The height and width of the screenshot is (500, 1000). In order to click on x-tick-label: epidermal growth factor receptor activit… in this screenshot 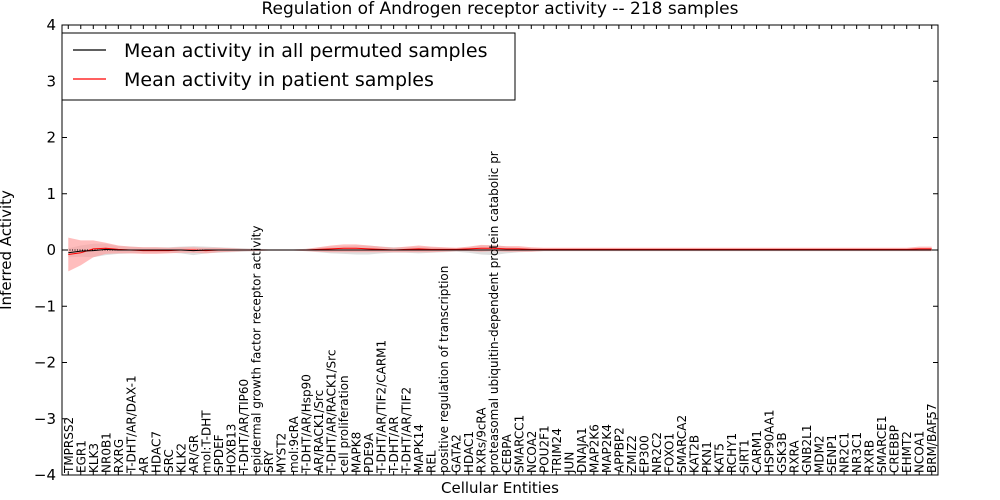, I will do `click(256, 349)`.